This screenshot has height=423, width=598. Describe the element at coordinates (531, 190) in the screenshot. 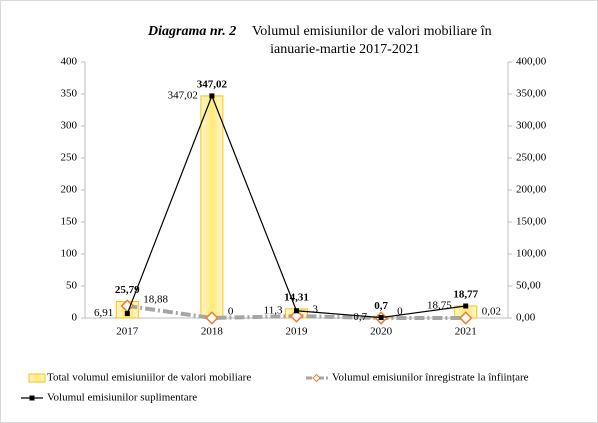

I see `y2-tick-label: 200,00` at that location.